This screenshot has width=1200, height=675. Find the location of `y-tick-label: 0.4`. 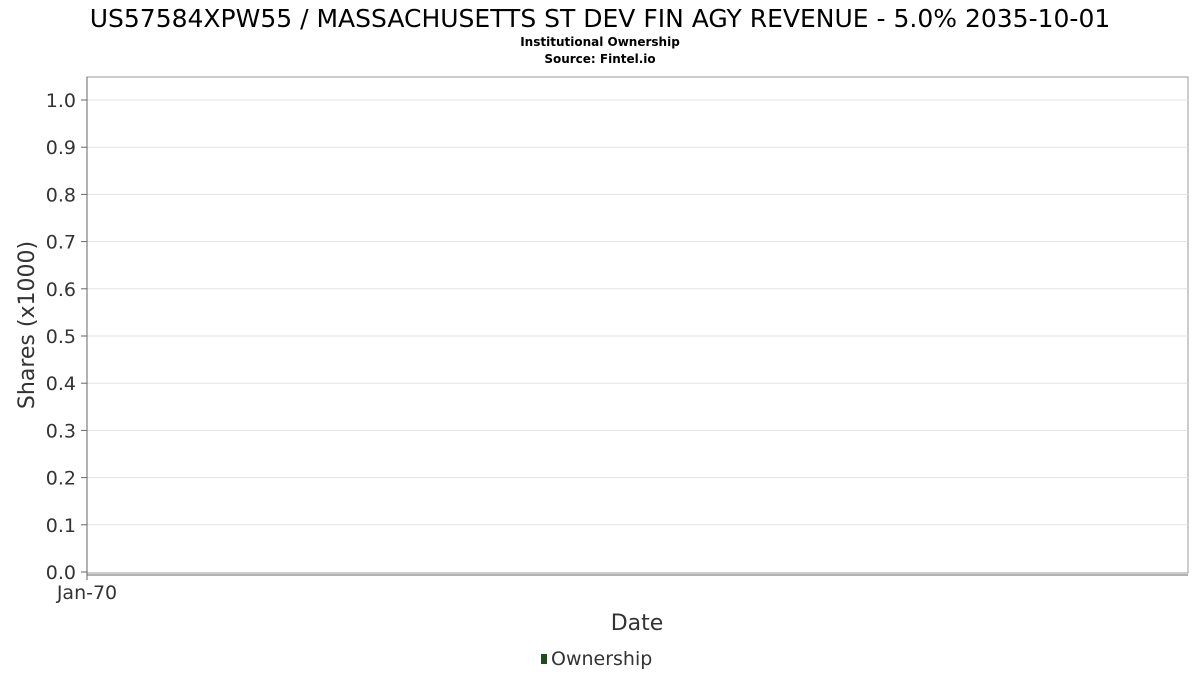

y-tick-label: 0.4 is located at coordinates (61, 384).